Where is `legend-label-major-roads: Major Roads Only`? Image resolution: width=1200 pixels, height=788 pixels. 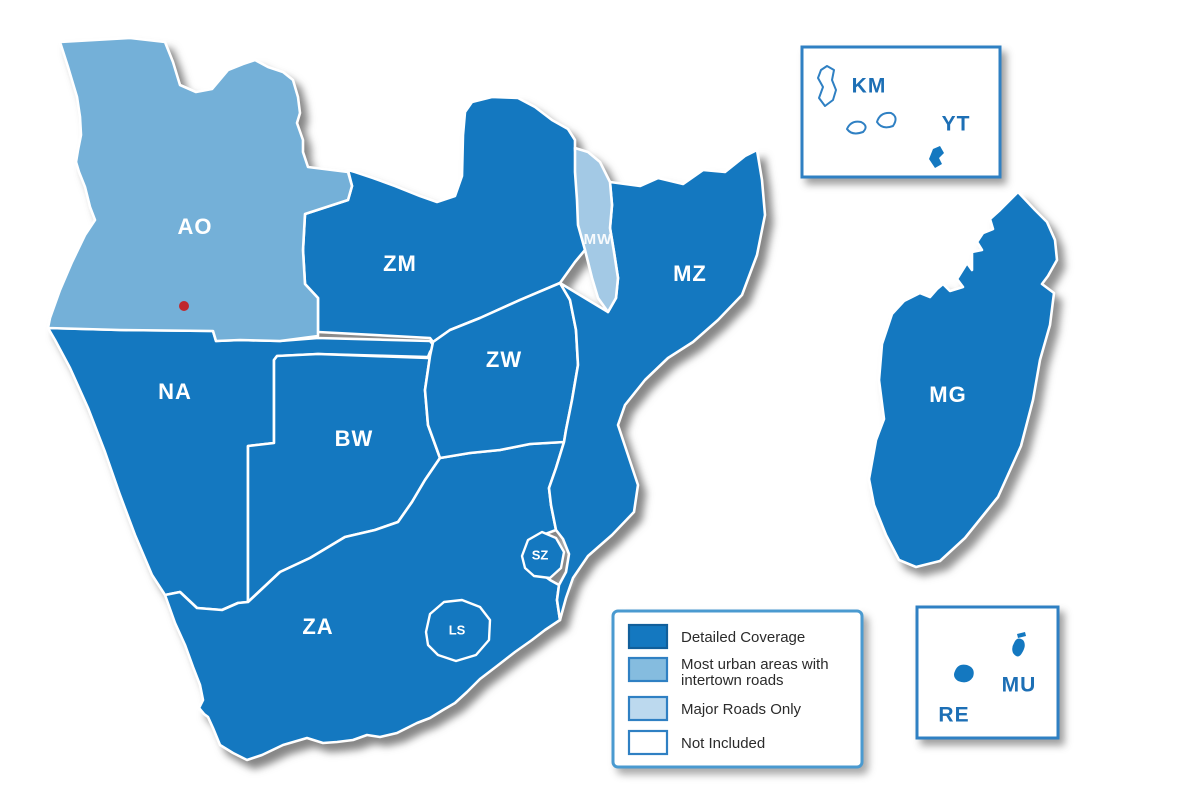 legend-label-major-roads: Major Roads Only is located at coordinates (741, 709).